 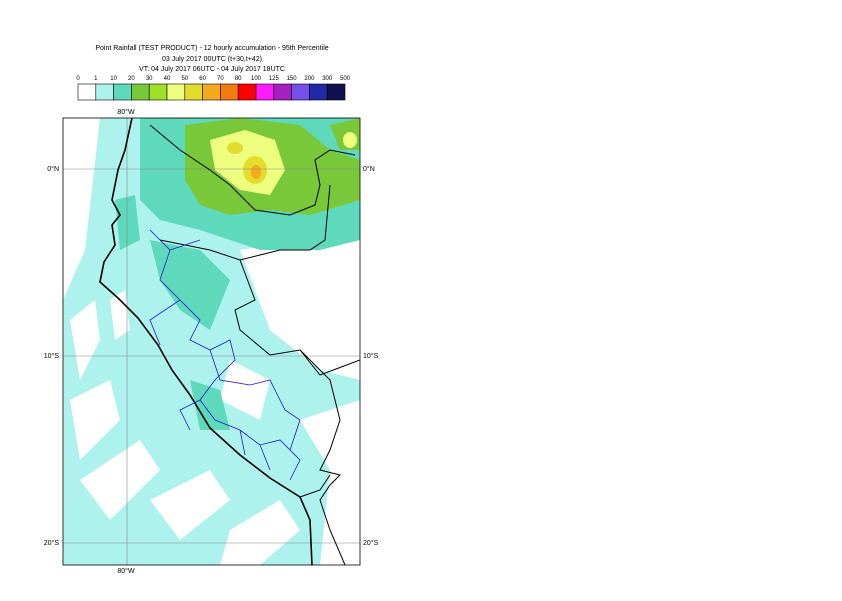 What do you see at coordinates (274, 79) in the screenshot?
I see `legend-label: 125` at bounding box center [274, 79].